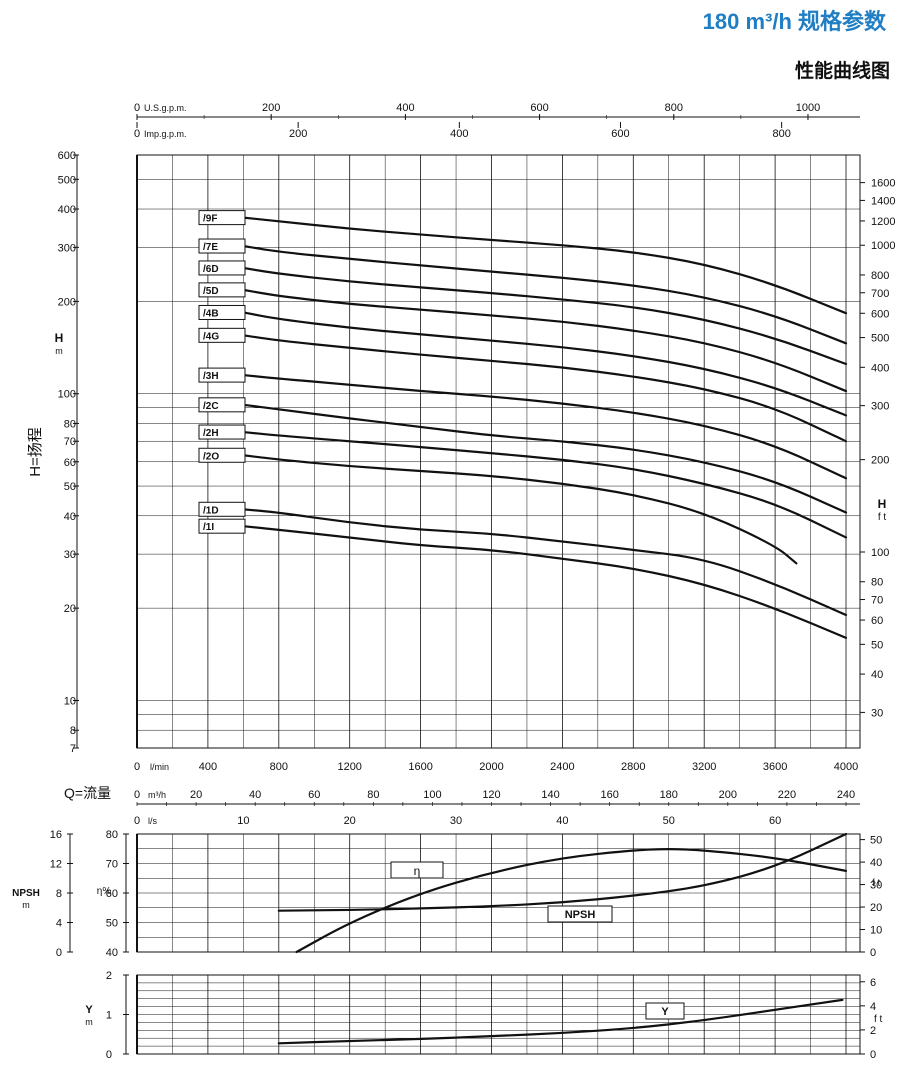 The height and width of the screenshot is (1077, 900). Describe the element at coordinates (211, 313) in the screenshot. I see `curve-label: /4B` at that location.